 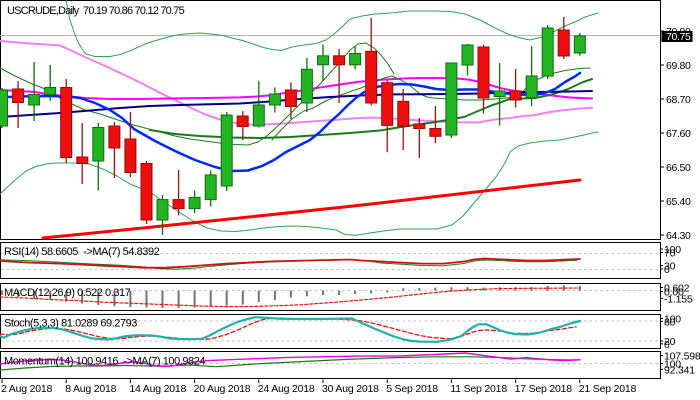 I want to click on svg-text: MACD(12,26,9) 0.522 0.317, so click(x=67, y=293).